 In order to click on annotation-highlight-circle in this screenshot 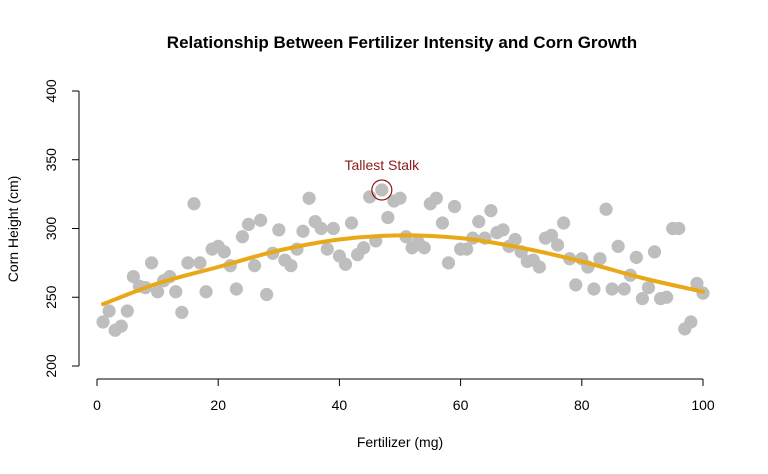, I will do `click(382, 190)`.